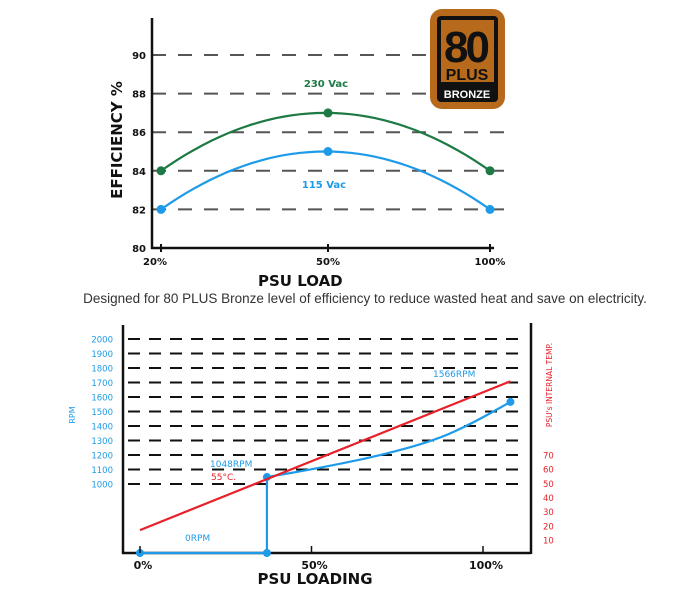  Describe the element at coordinates (467, 95) in the screenshot. I see `badge-level: BRONZE` at that location.